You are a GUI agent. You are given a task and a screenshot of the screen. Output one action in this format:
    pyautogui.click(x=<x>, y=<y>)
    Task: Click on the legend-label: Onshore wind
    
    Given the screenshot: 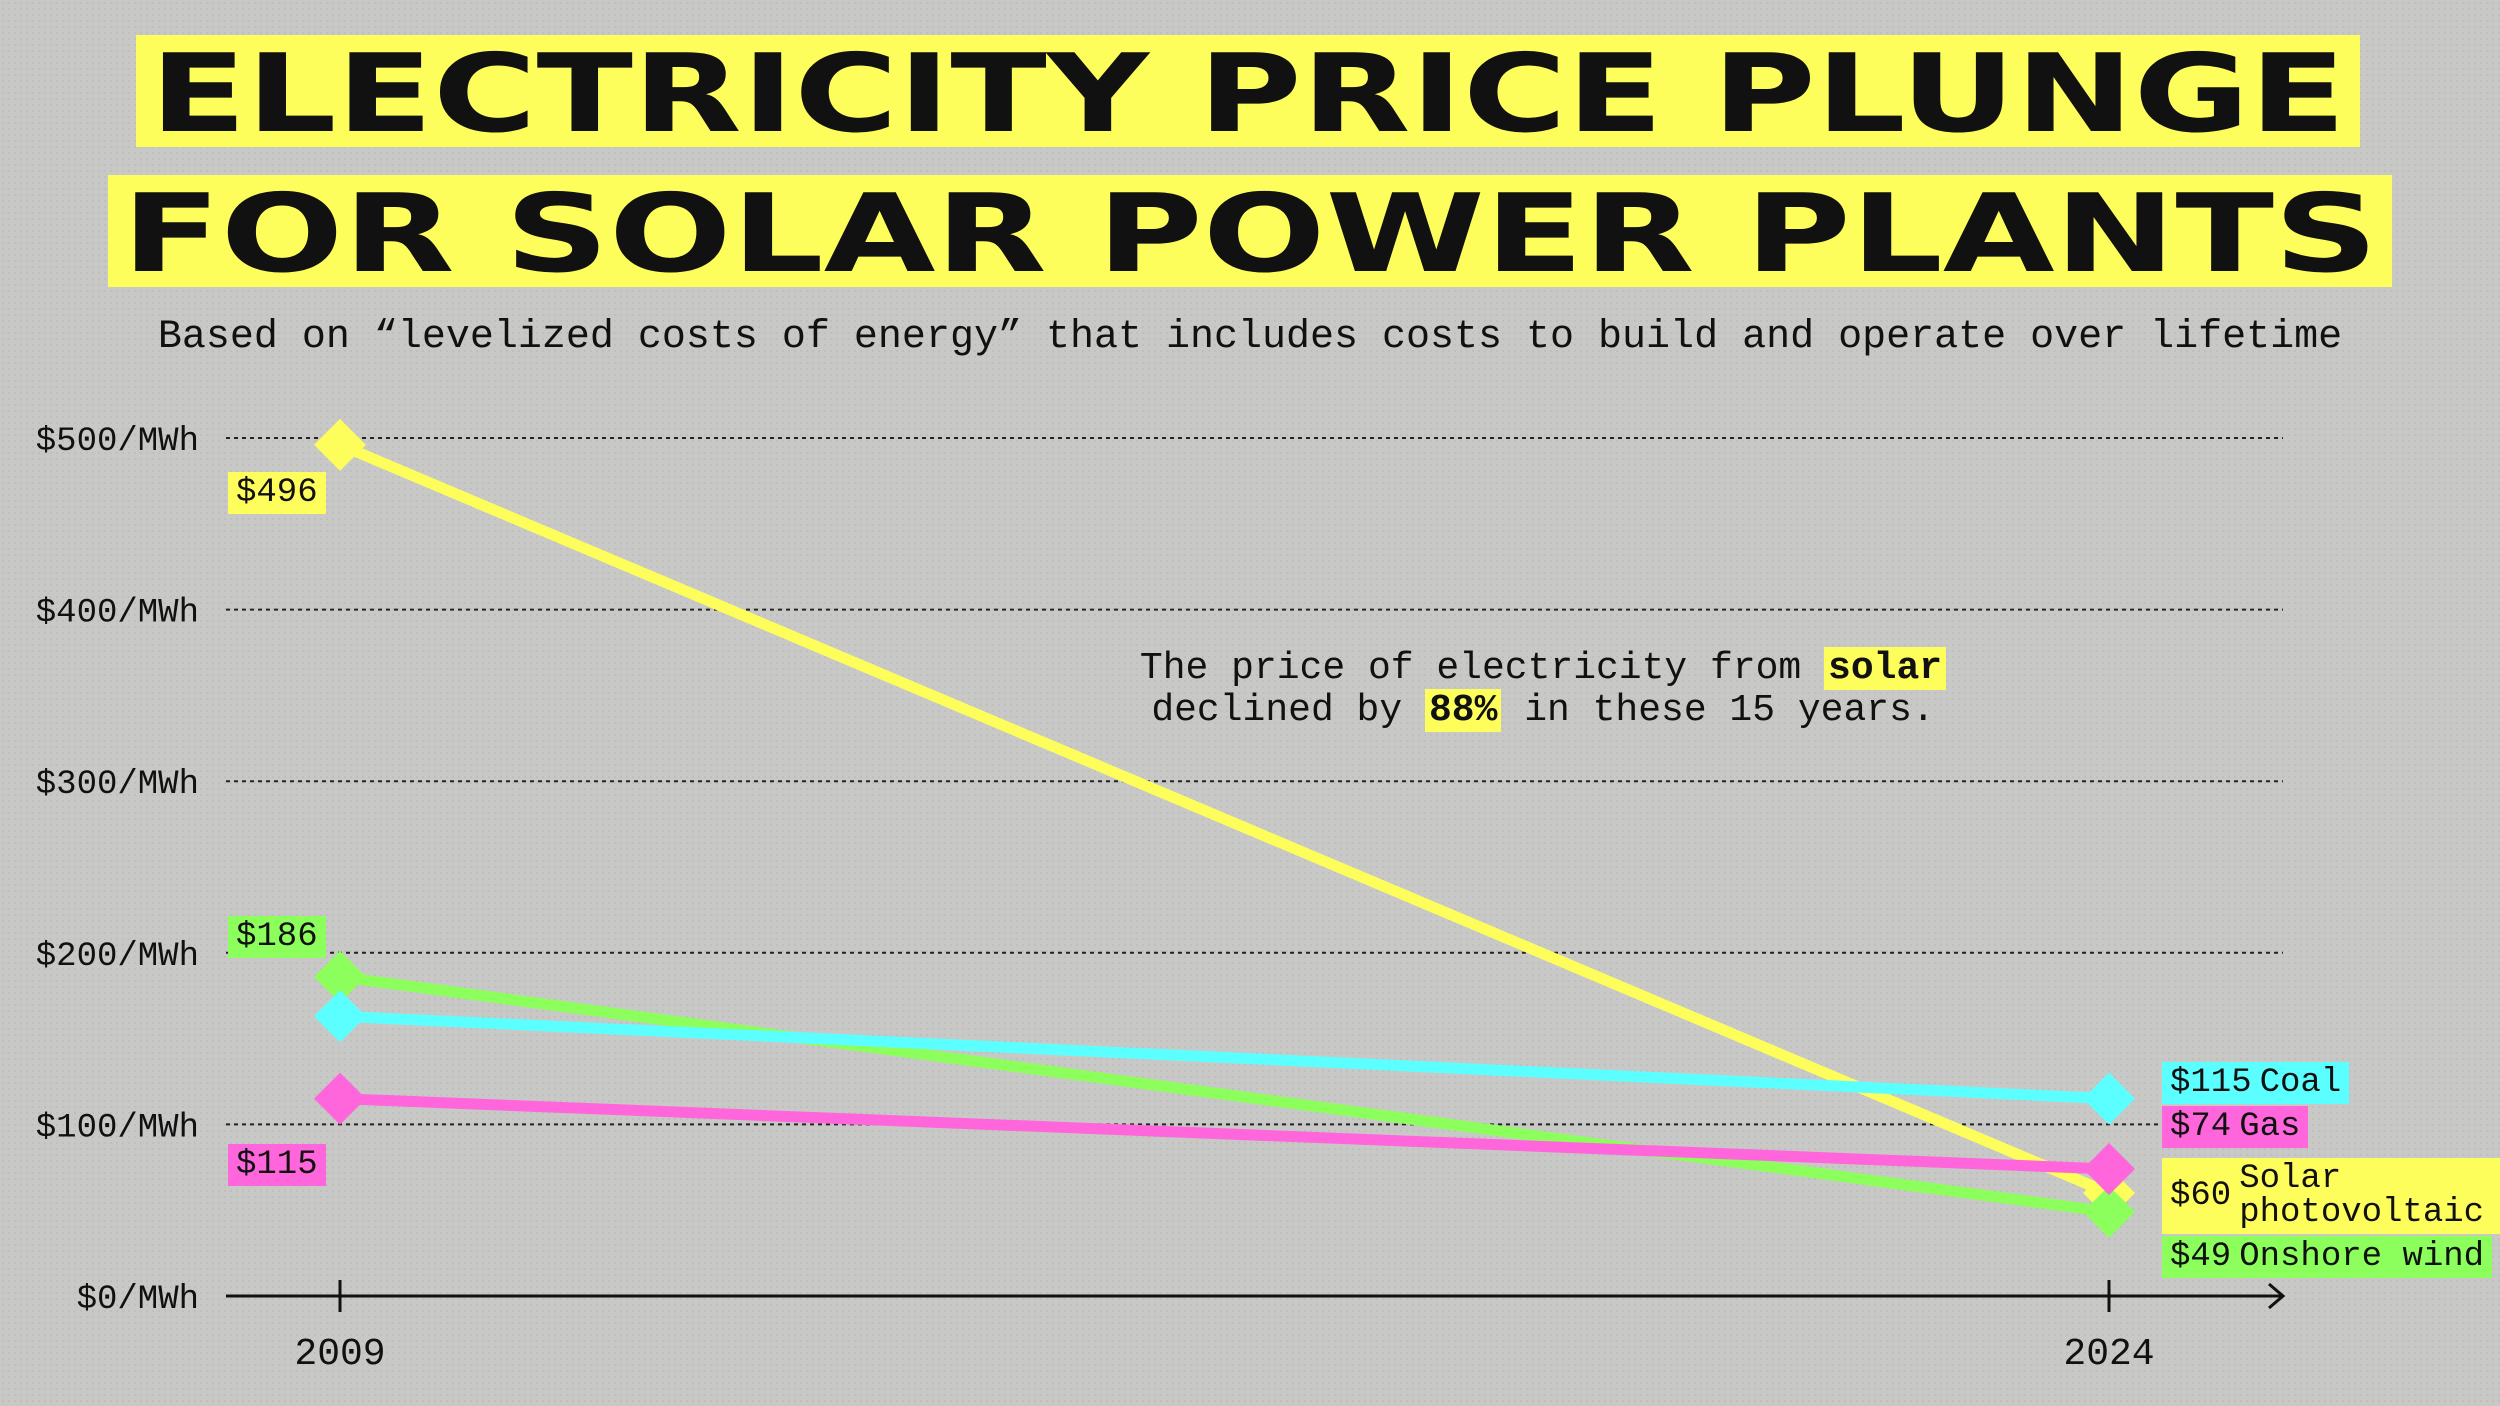 What is the action you would take?
    pyautogui.click(x=2362, y=1257)
    